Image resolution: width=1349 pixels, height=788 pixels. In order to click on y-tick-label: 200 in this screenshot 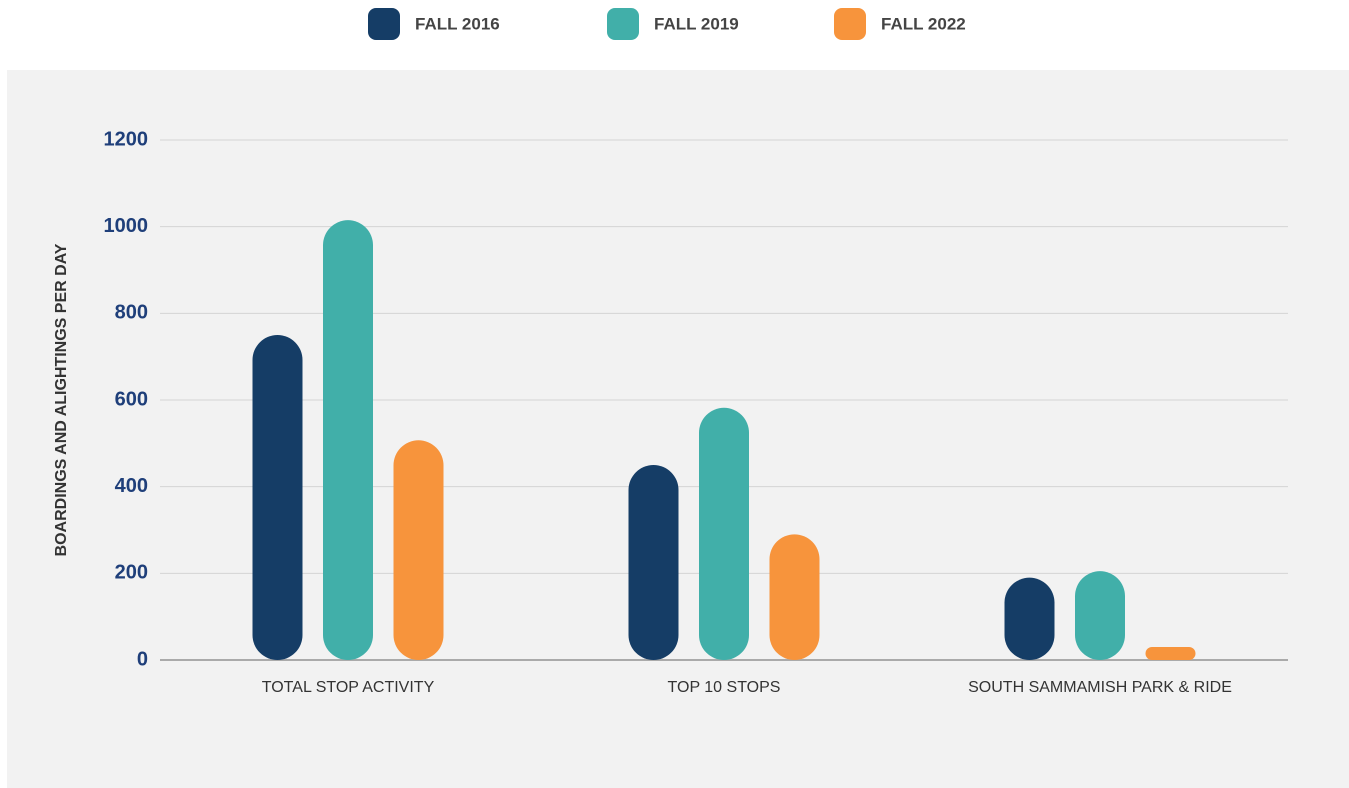, I will do `click(131, 573)`.